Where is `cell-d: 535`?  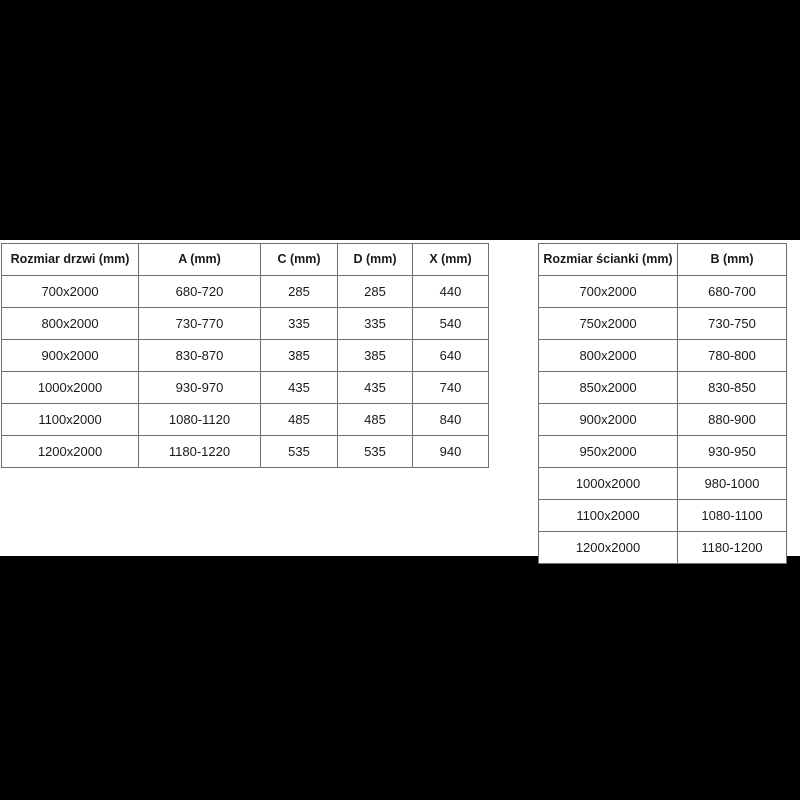 cell-d: 535 is located at coordinates (375, 451).